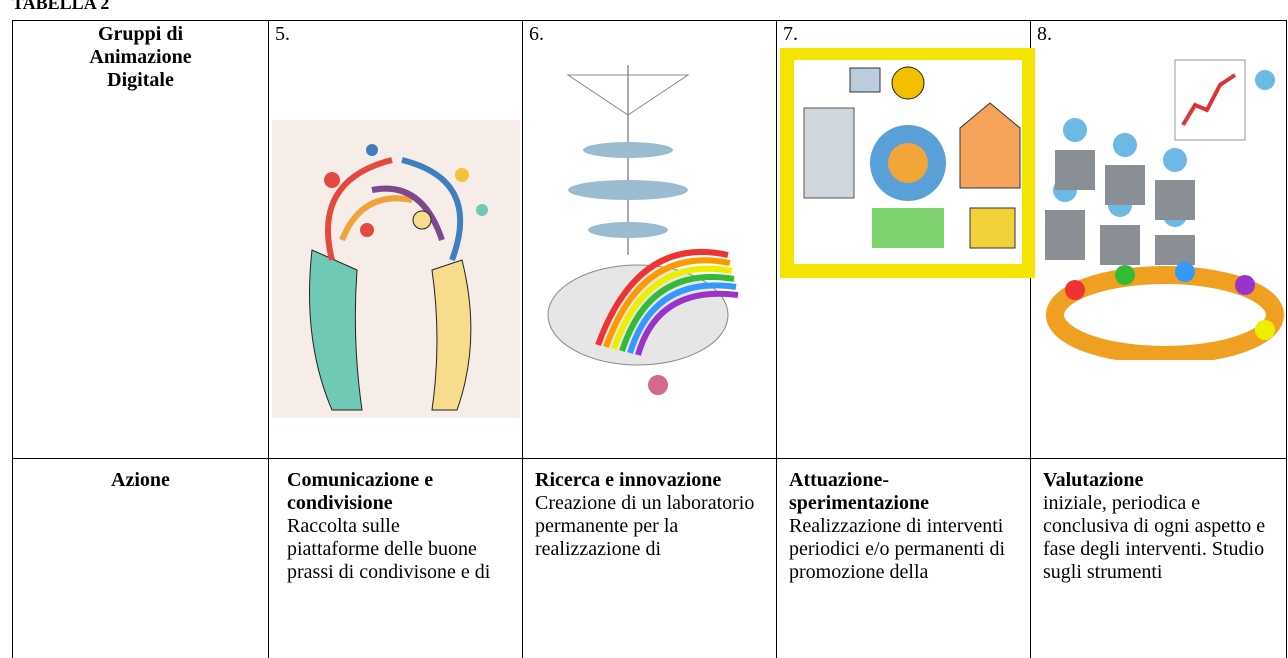  What do you see at coordinates (628, 480) in the screenshot?
I see `cell-title: Ricerca e innovazione` at bounding box center [628, 480].